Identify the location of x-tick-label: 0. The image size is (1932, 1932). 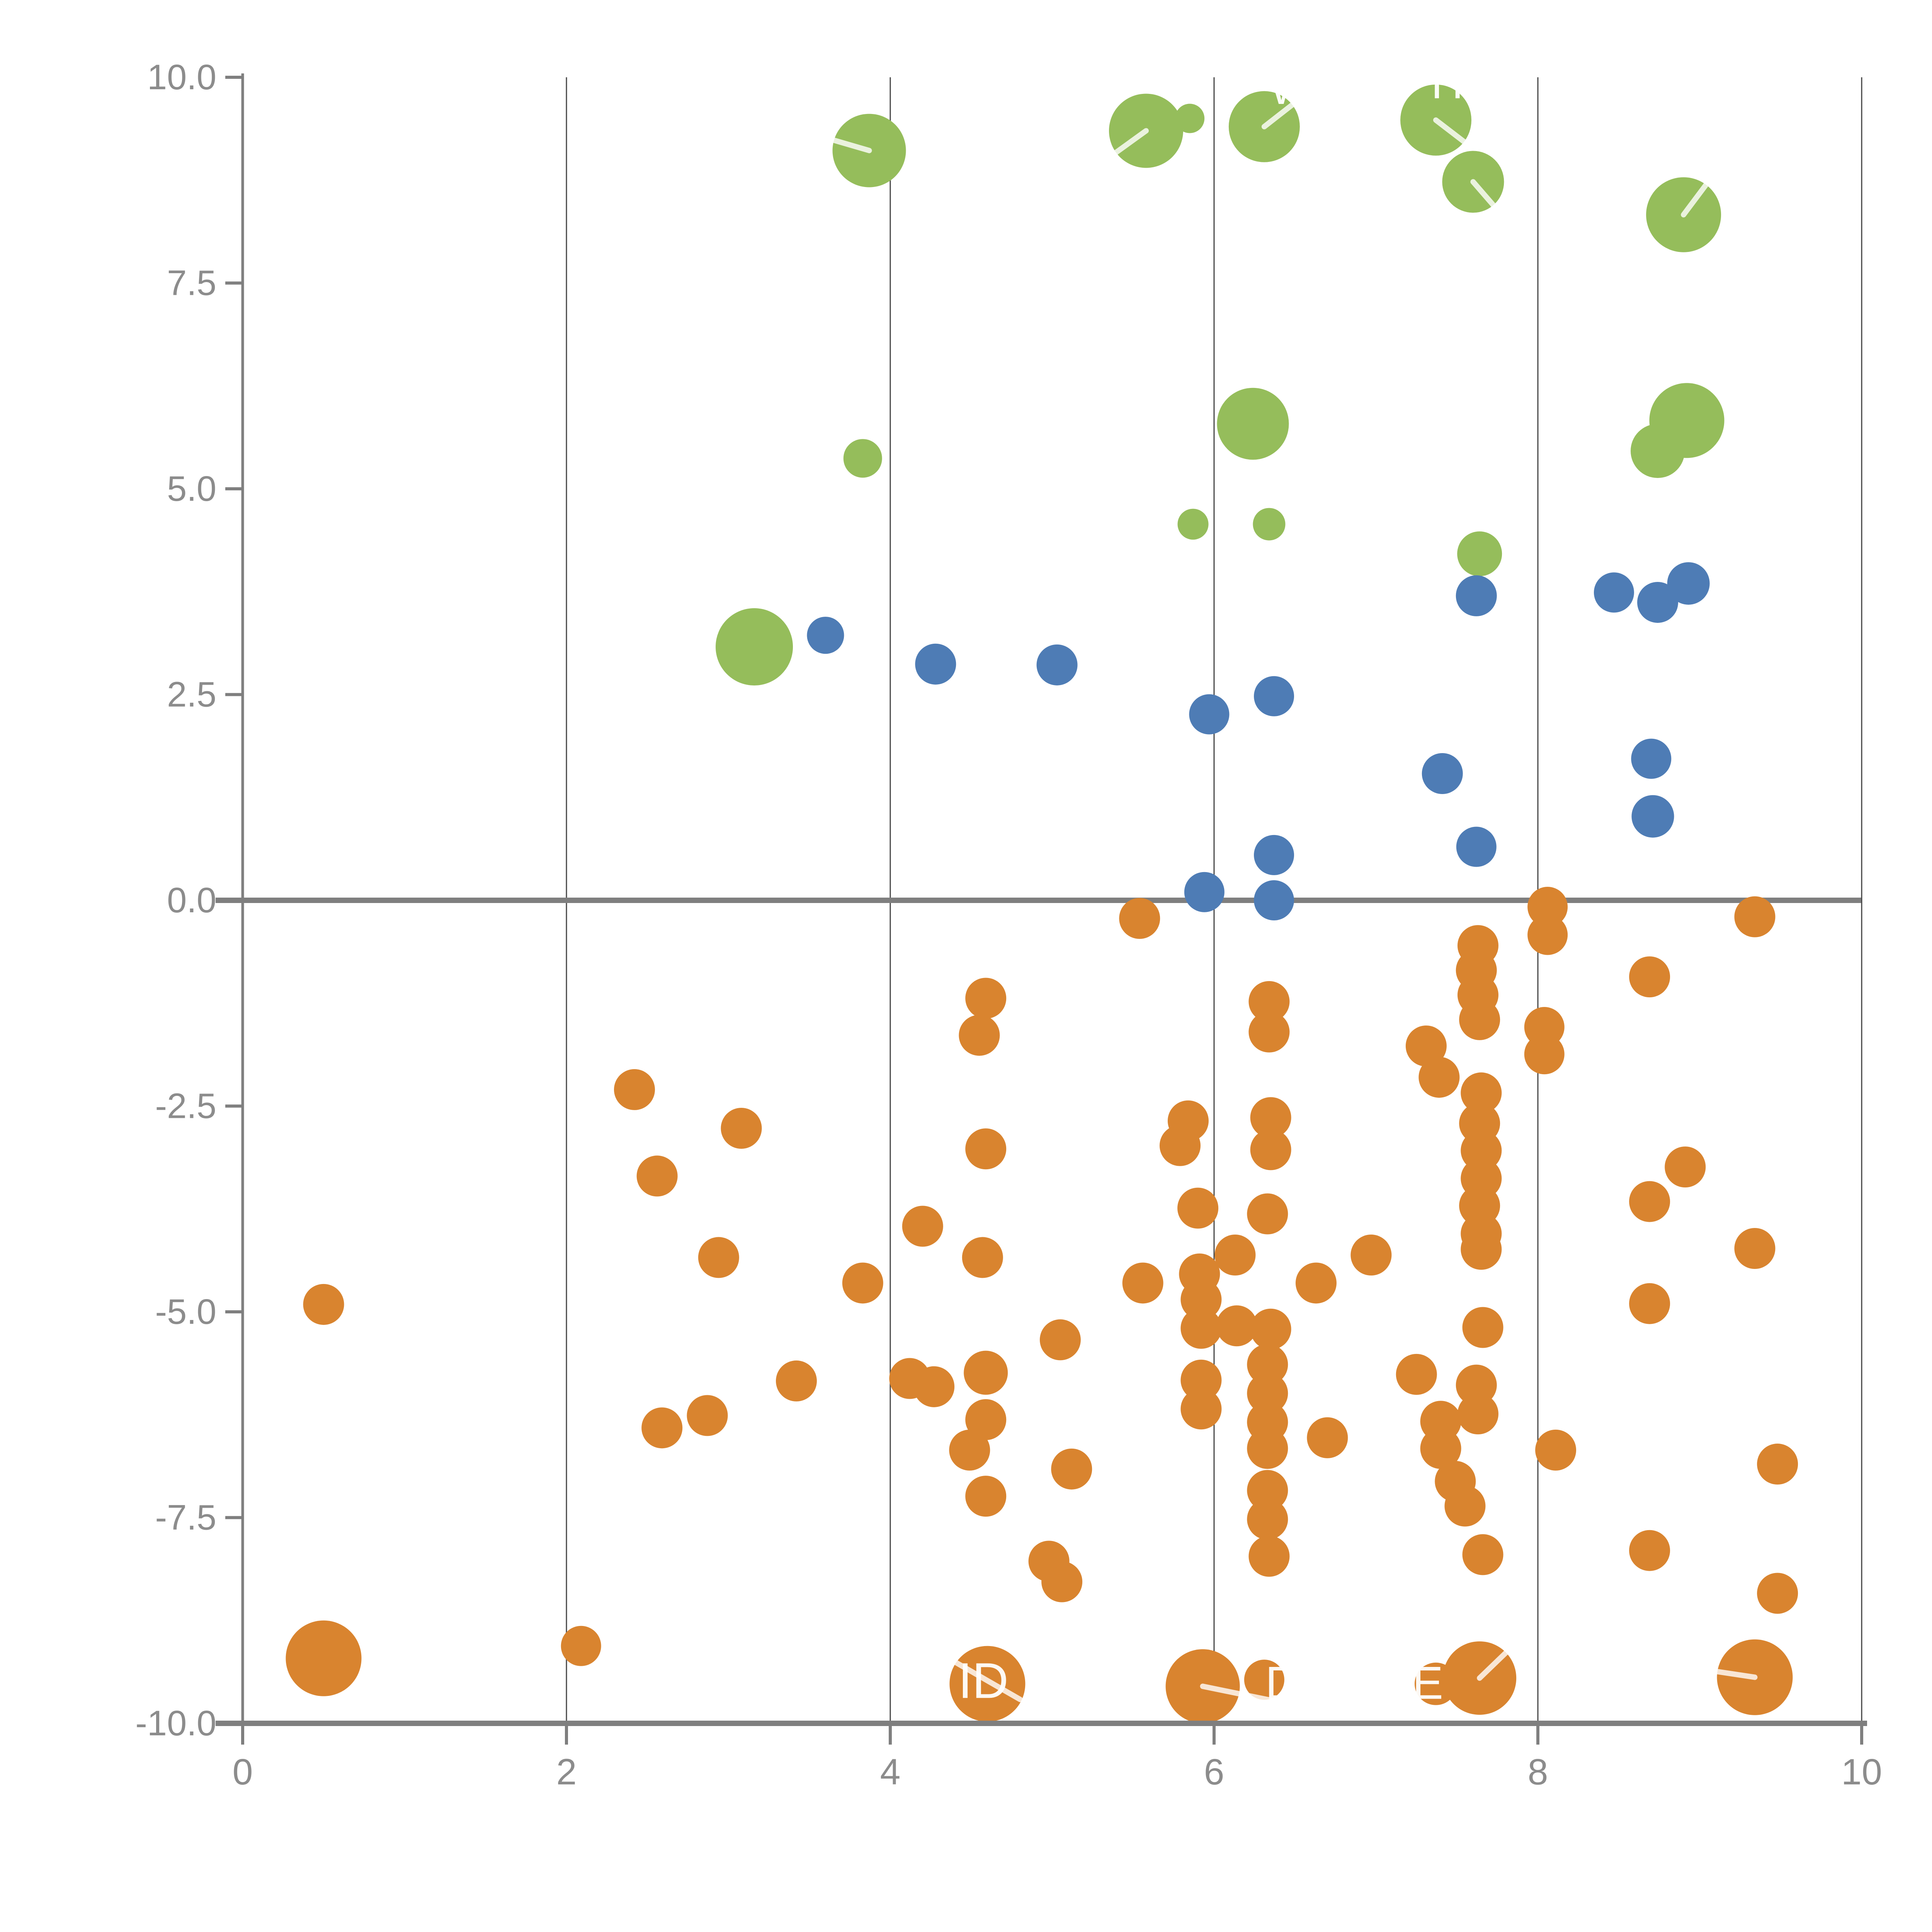
(243, 1772).